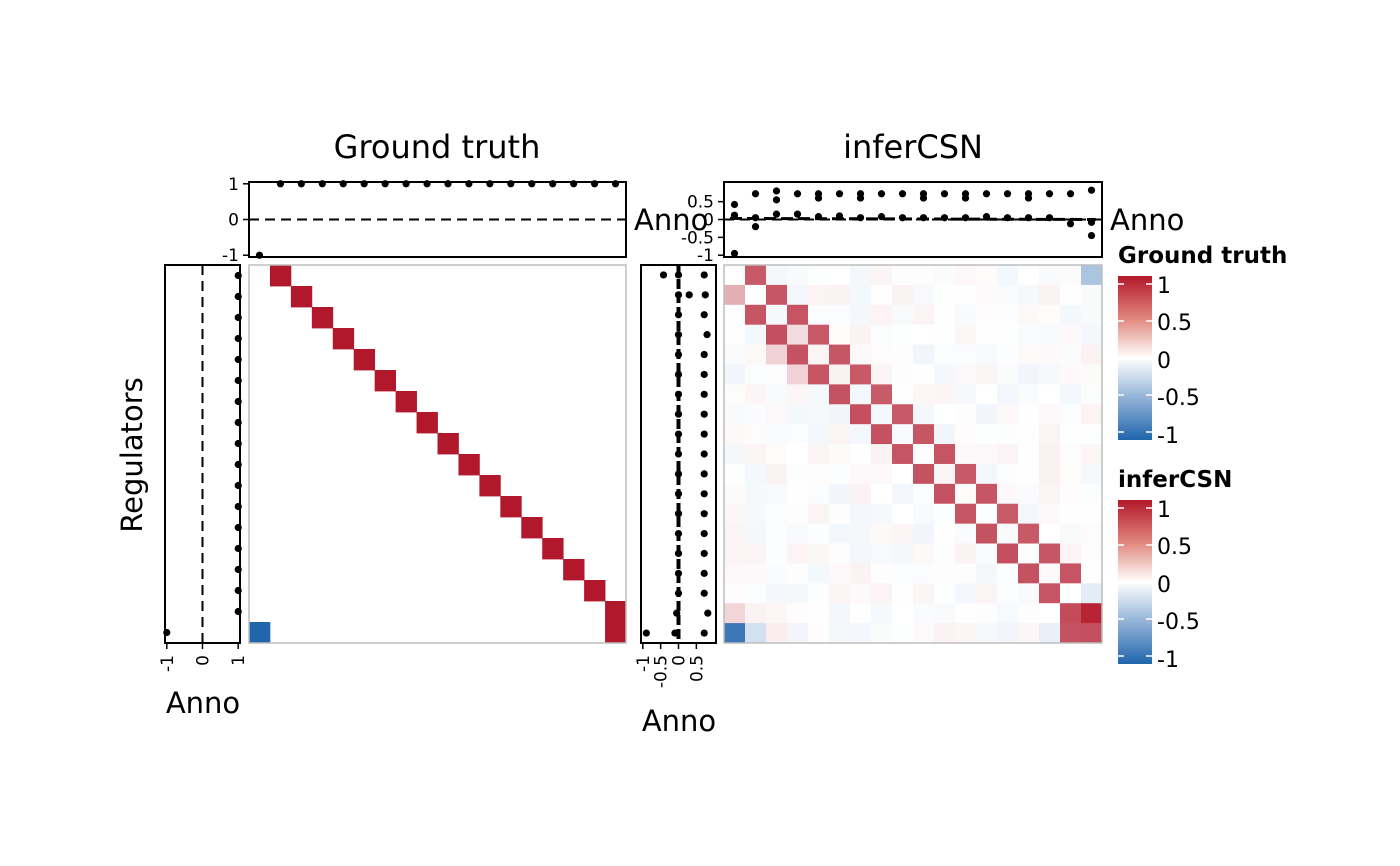 The width and height of the screenshot is (1400, 866). I want to click on heatmap-ground-truth, so click(437, 454).